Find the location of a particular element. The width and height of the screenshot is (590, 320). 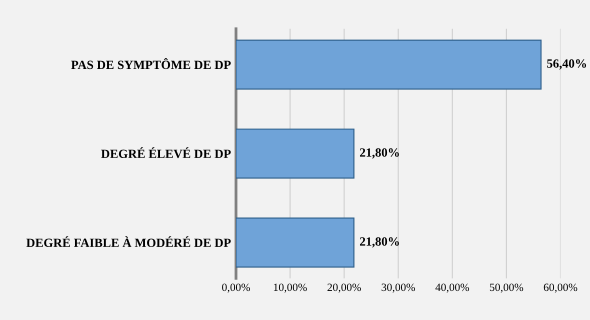

x-tick-label: 40,00% is located at coordinates (452, 288).